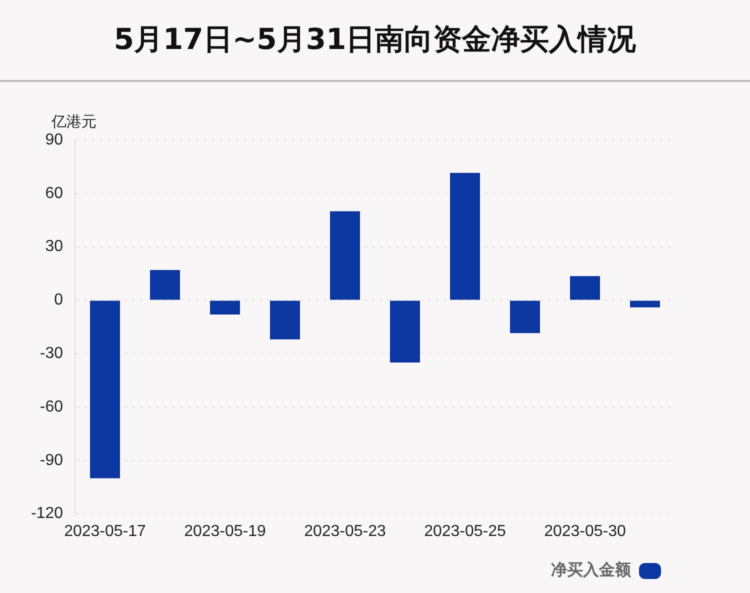 The width and height of the screenshot is (750, 593). What do you see at coordinates (585, 531) in the screenshot?
I see `x-tick-label: 2023-05-30` at bounding box center [585, 531].